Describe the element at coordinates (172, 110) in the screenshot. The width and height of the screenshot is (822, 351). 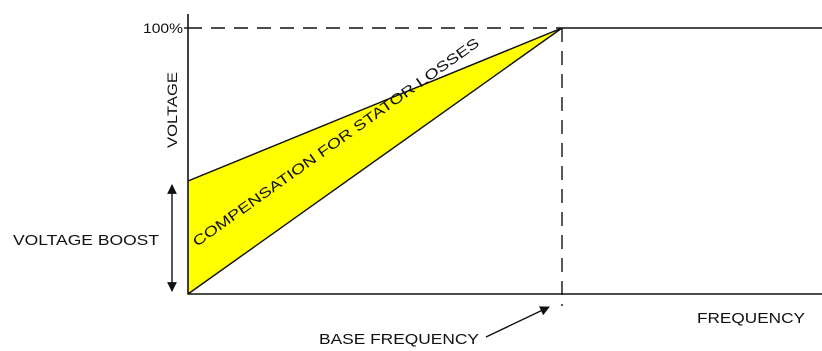
I see `y-axis-label: VOLTAGE` at that location.